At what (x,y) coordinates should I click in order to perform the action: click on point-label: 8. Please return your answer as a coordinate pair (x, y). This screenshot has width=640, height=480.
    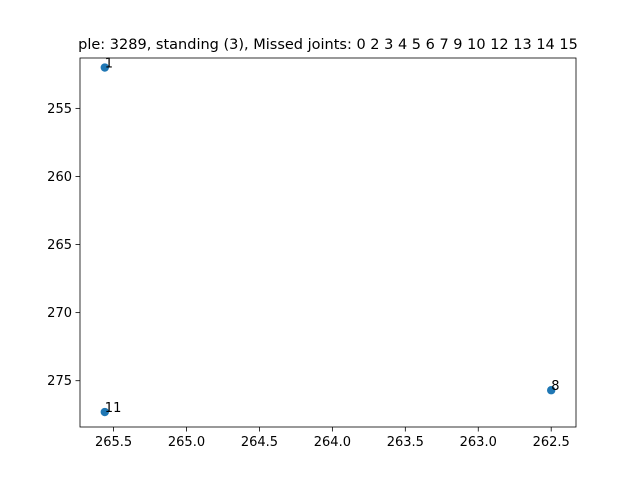
    Looking at the image, I should click on (555, 386).